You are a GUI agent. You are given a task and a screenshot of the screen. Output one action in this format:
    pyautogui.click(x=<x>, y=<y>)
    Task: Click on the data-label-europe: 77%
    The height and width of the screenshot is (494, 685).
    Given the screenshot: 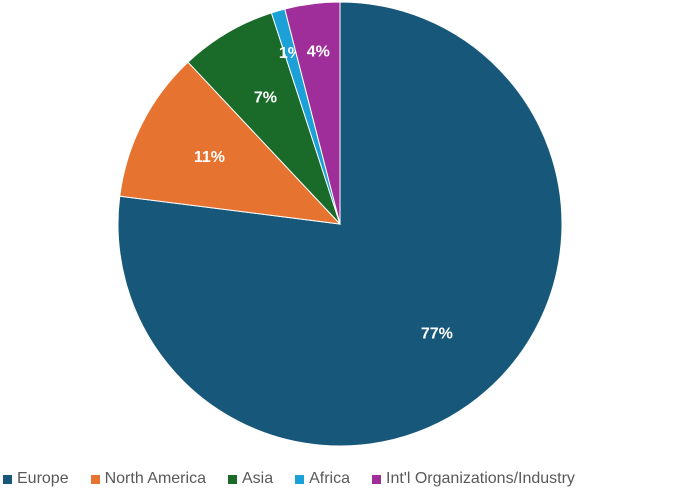 What is the action you would take?
    pyautogui.click(x=437, y=333)
    